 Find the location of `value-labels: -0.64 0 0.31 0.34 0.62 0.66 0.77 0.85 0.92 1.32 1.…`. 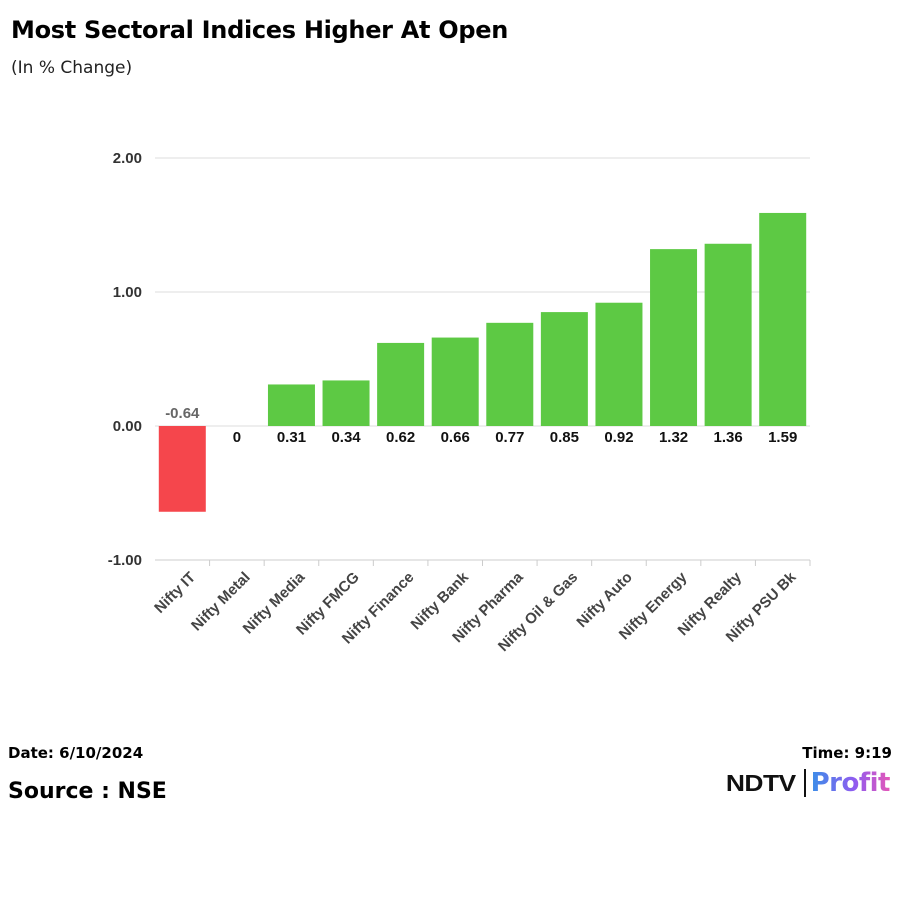

value-labels: -0.64 0 0.31 0.34 0.62 0.66 0.77 0.85 0.92 1.32 1.… is located at coordinates (481, 425).